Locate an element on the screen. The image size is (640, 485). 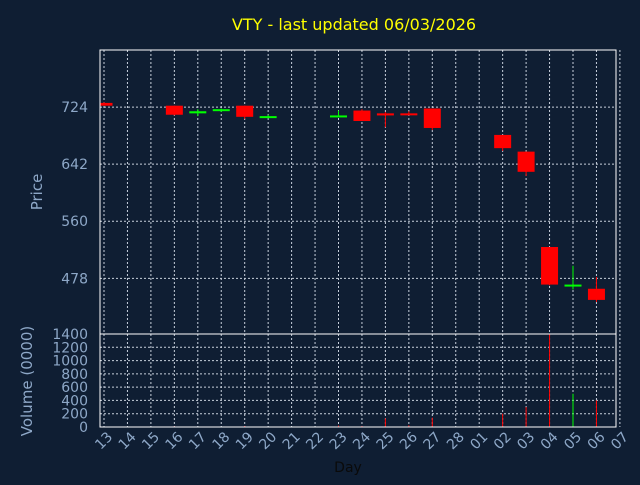
price-axis-label: Price is located at coordinates (37, 192).